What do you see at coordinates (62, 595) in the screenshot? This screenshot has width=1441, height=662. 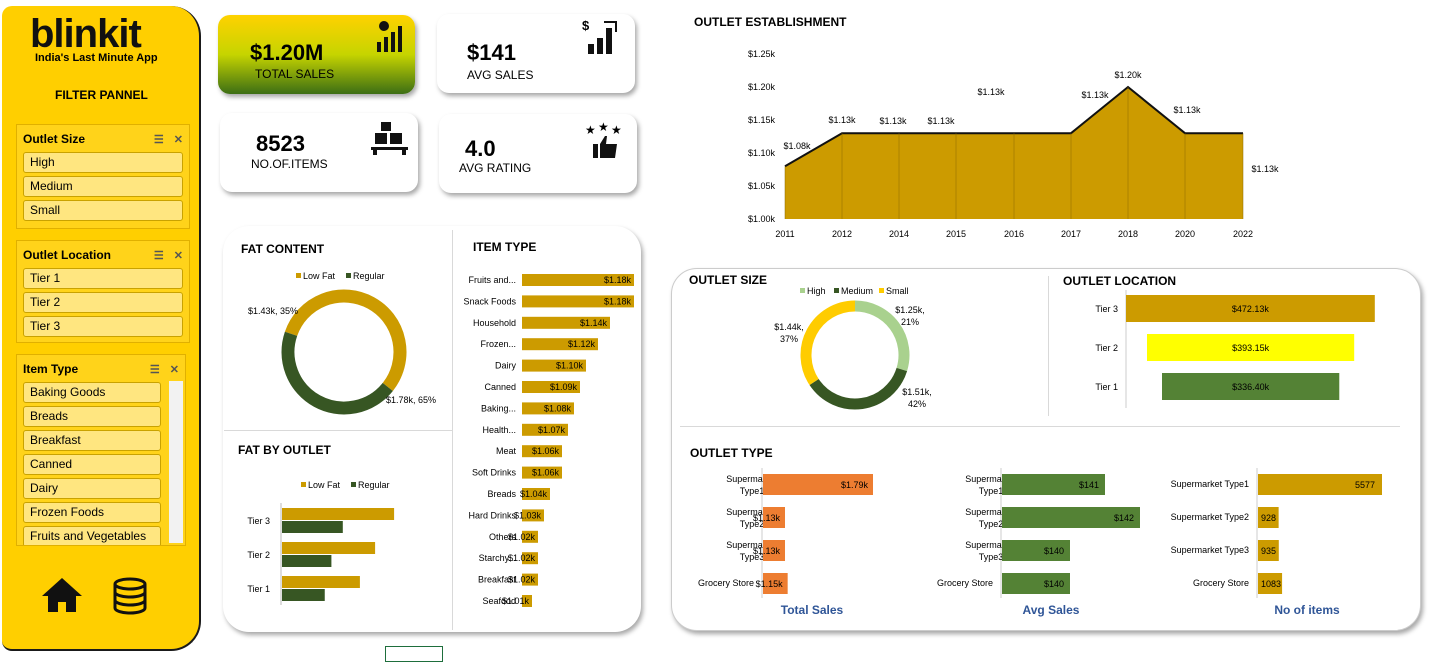 I see `home-icon` at bounding box center [62, 595].